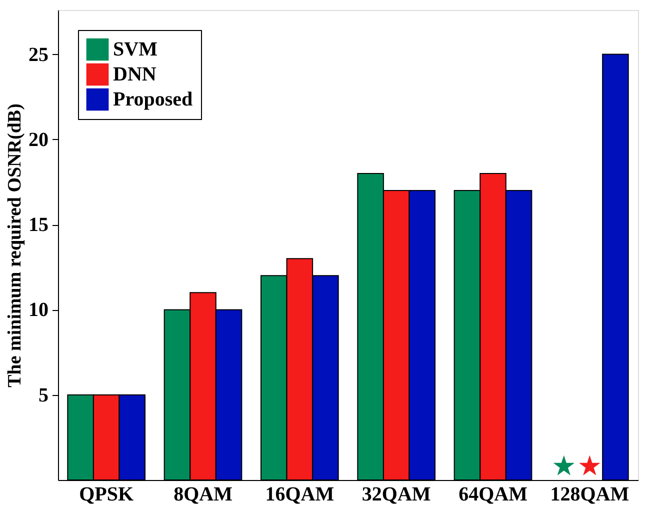 This screenshot has height=525, width=670. Describe the element at coordinates (493, 495) in the screenshot. I see `x-tick-label: 64QAM` at that location.